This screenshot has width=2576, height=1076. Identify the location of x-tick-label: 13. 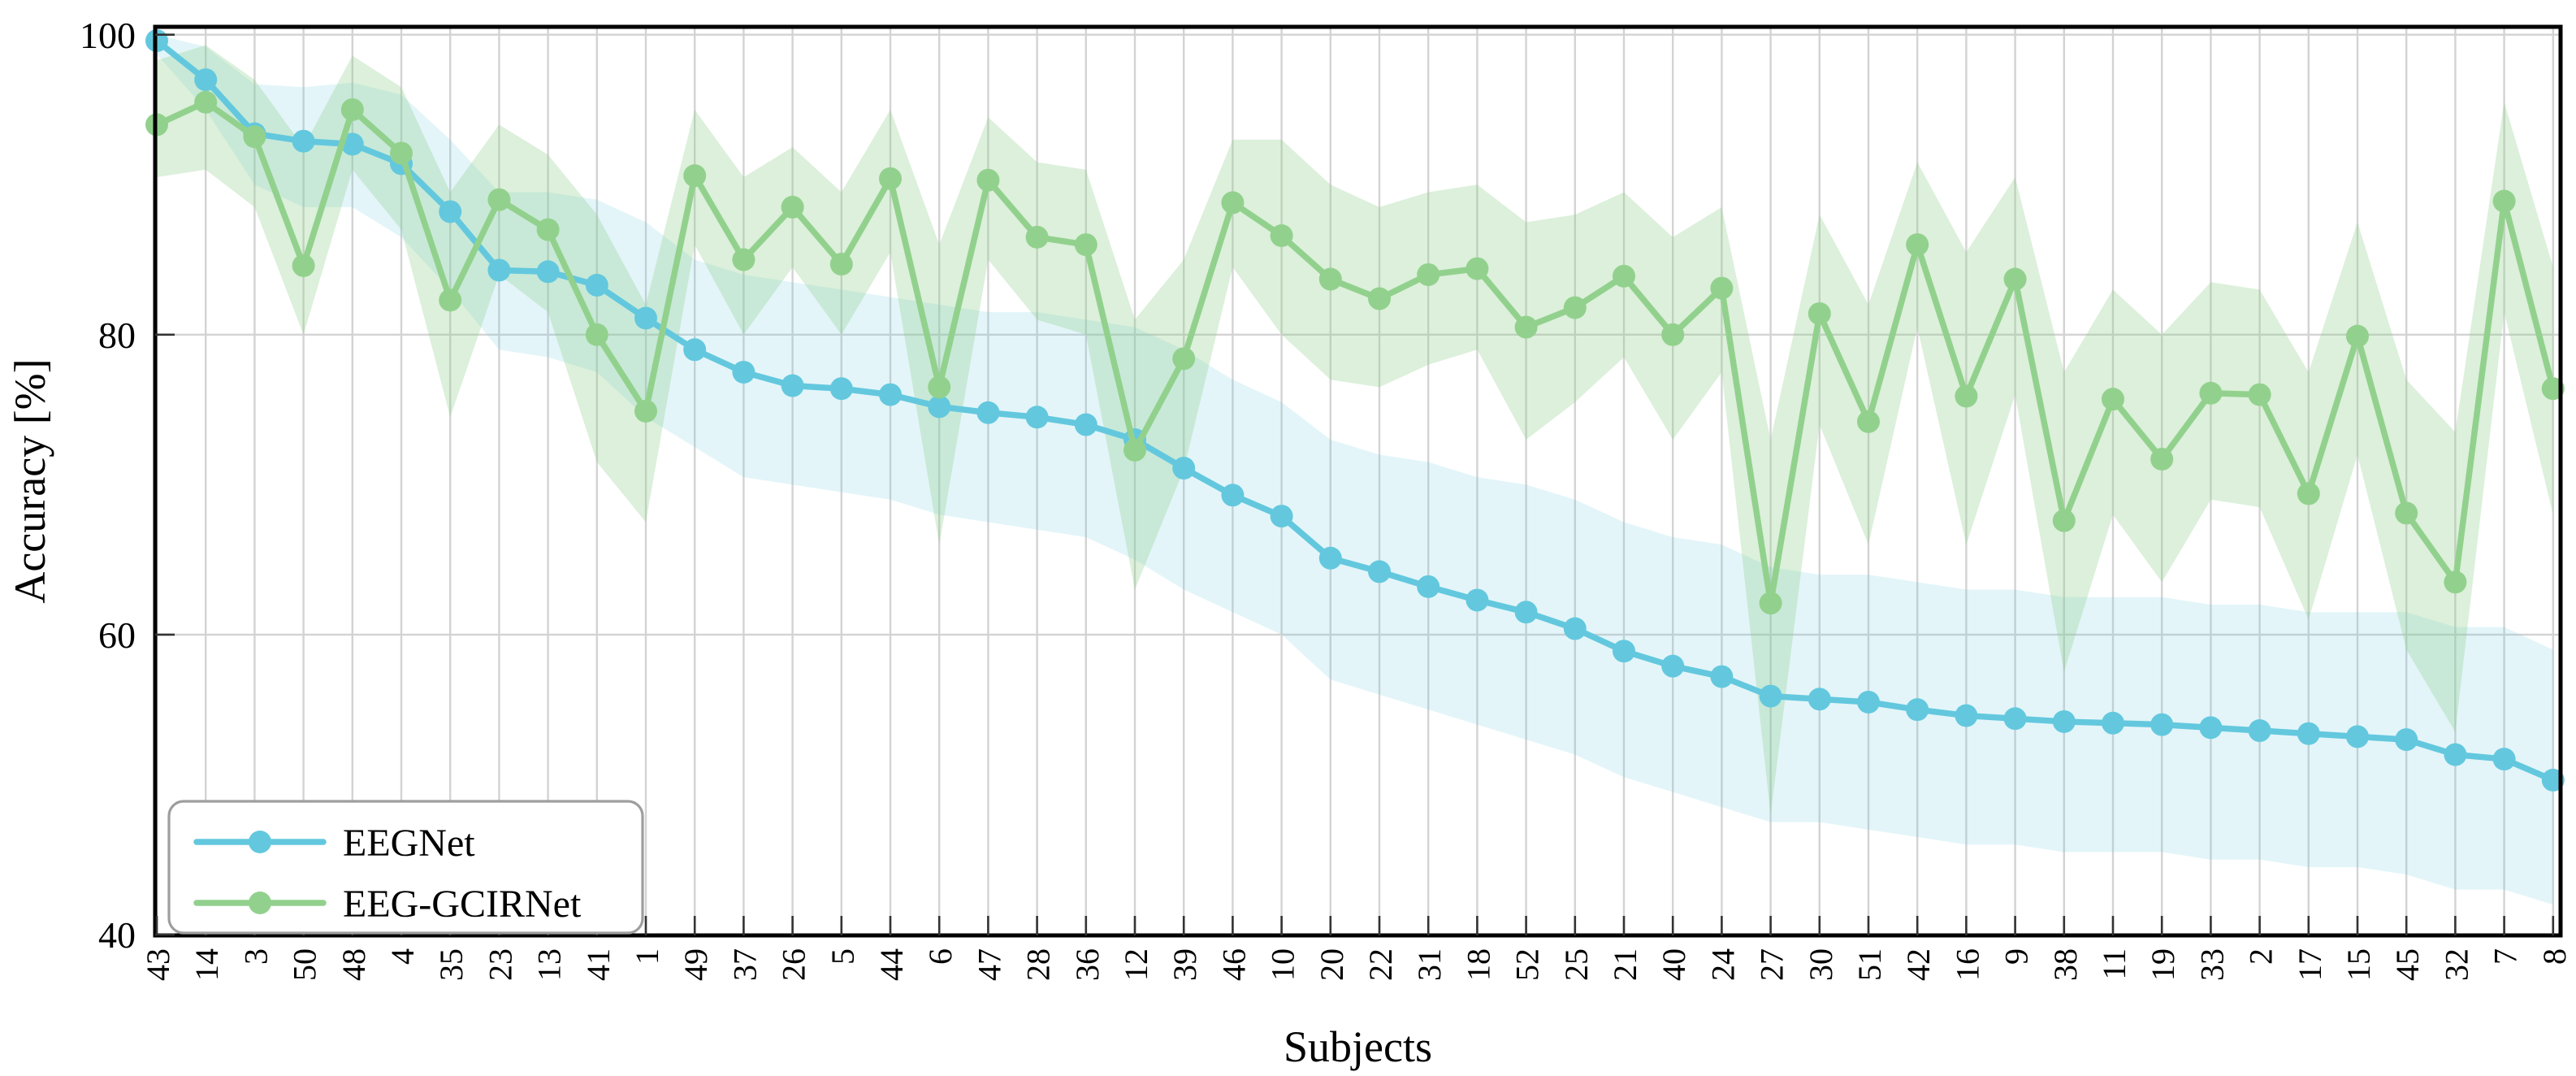
(549, 964).